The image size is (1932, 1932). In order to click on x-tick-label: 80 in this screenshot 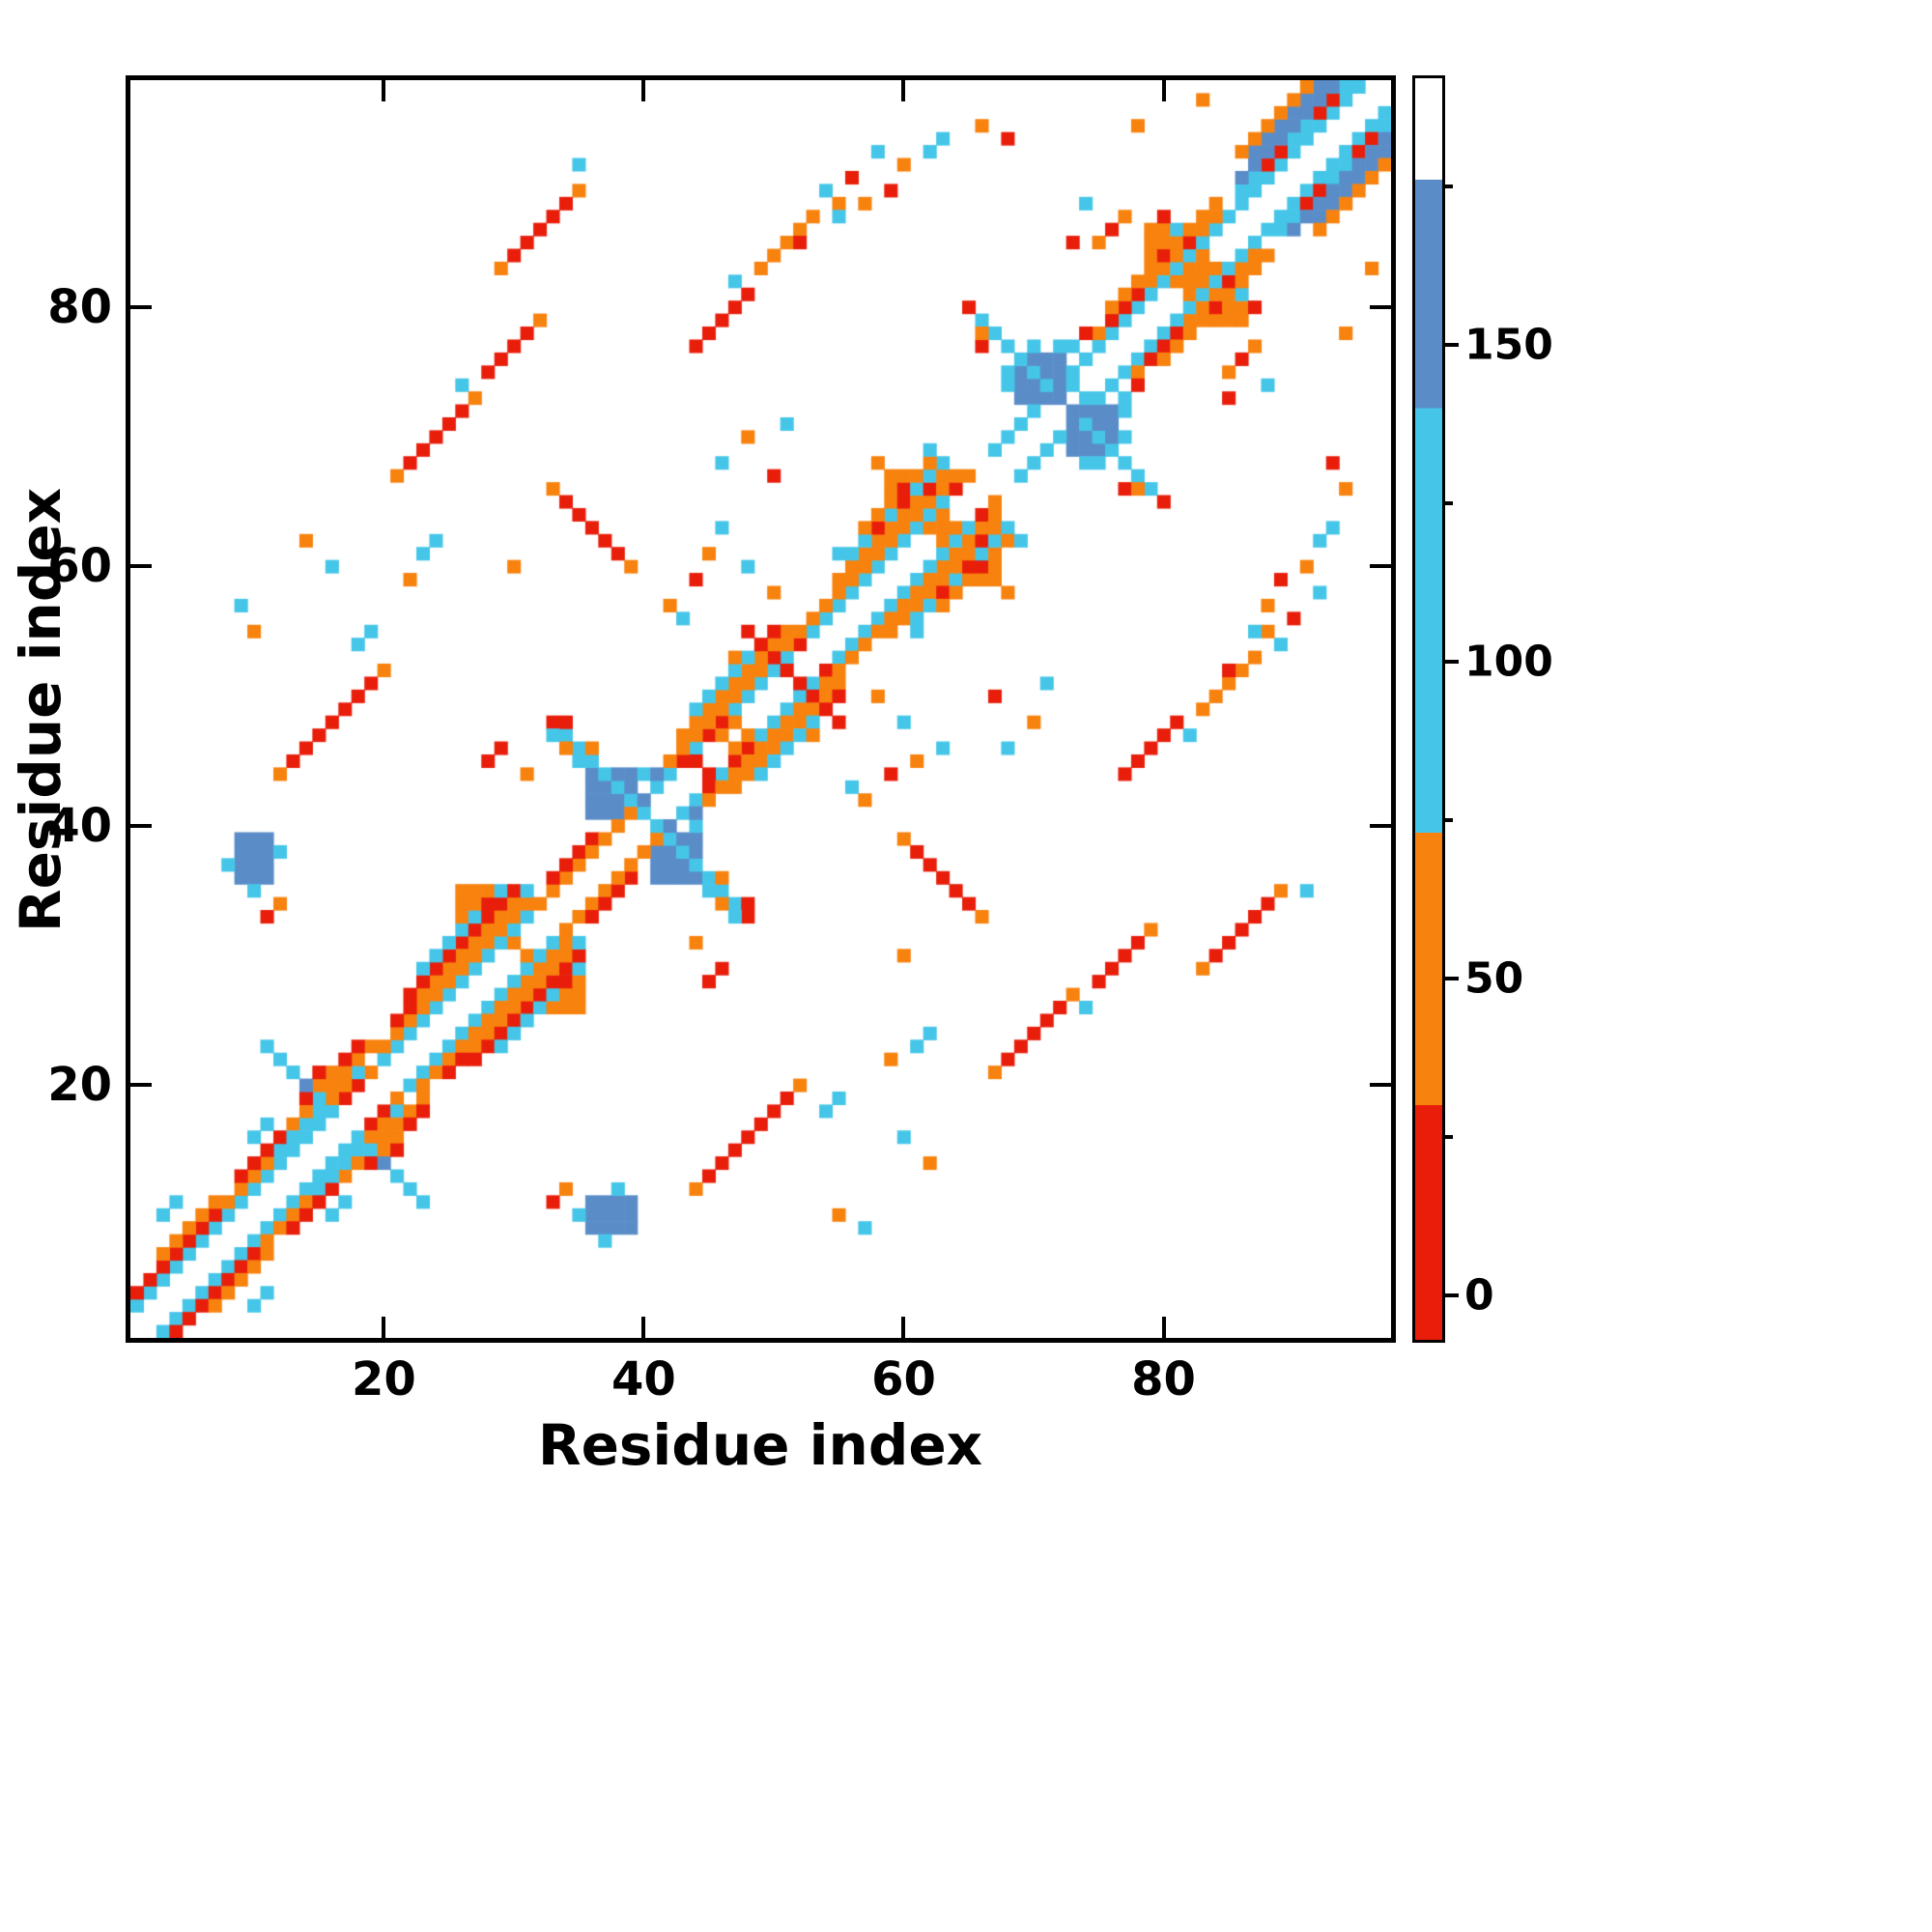, I will do `click(1163, 1379)`.